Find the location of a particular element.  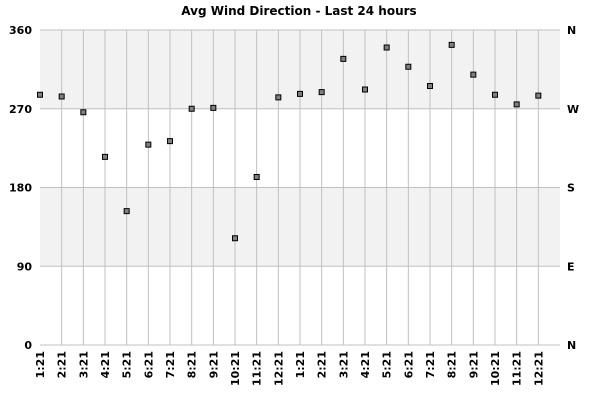

chart-title: Avg Wind Direction - Last 24 hours is located at coordinates (298, 11).